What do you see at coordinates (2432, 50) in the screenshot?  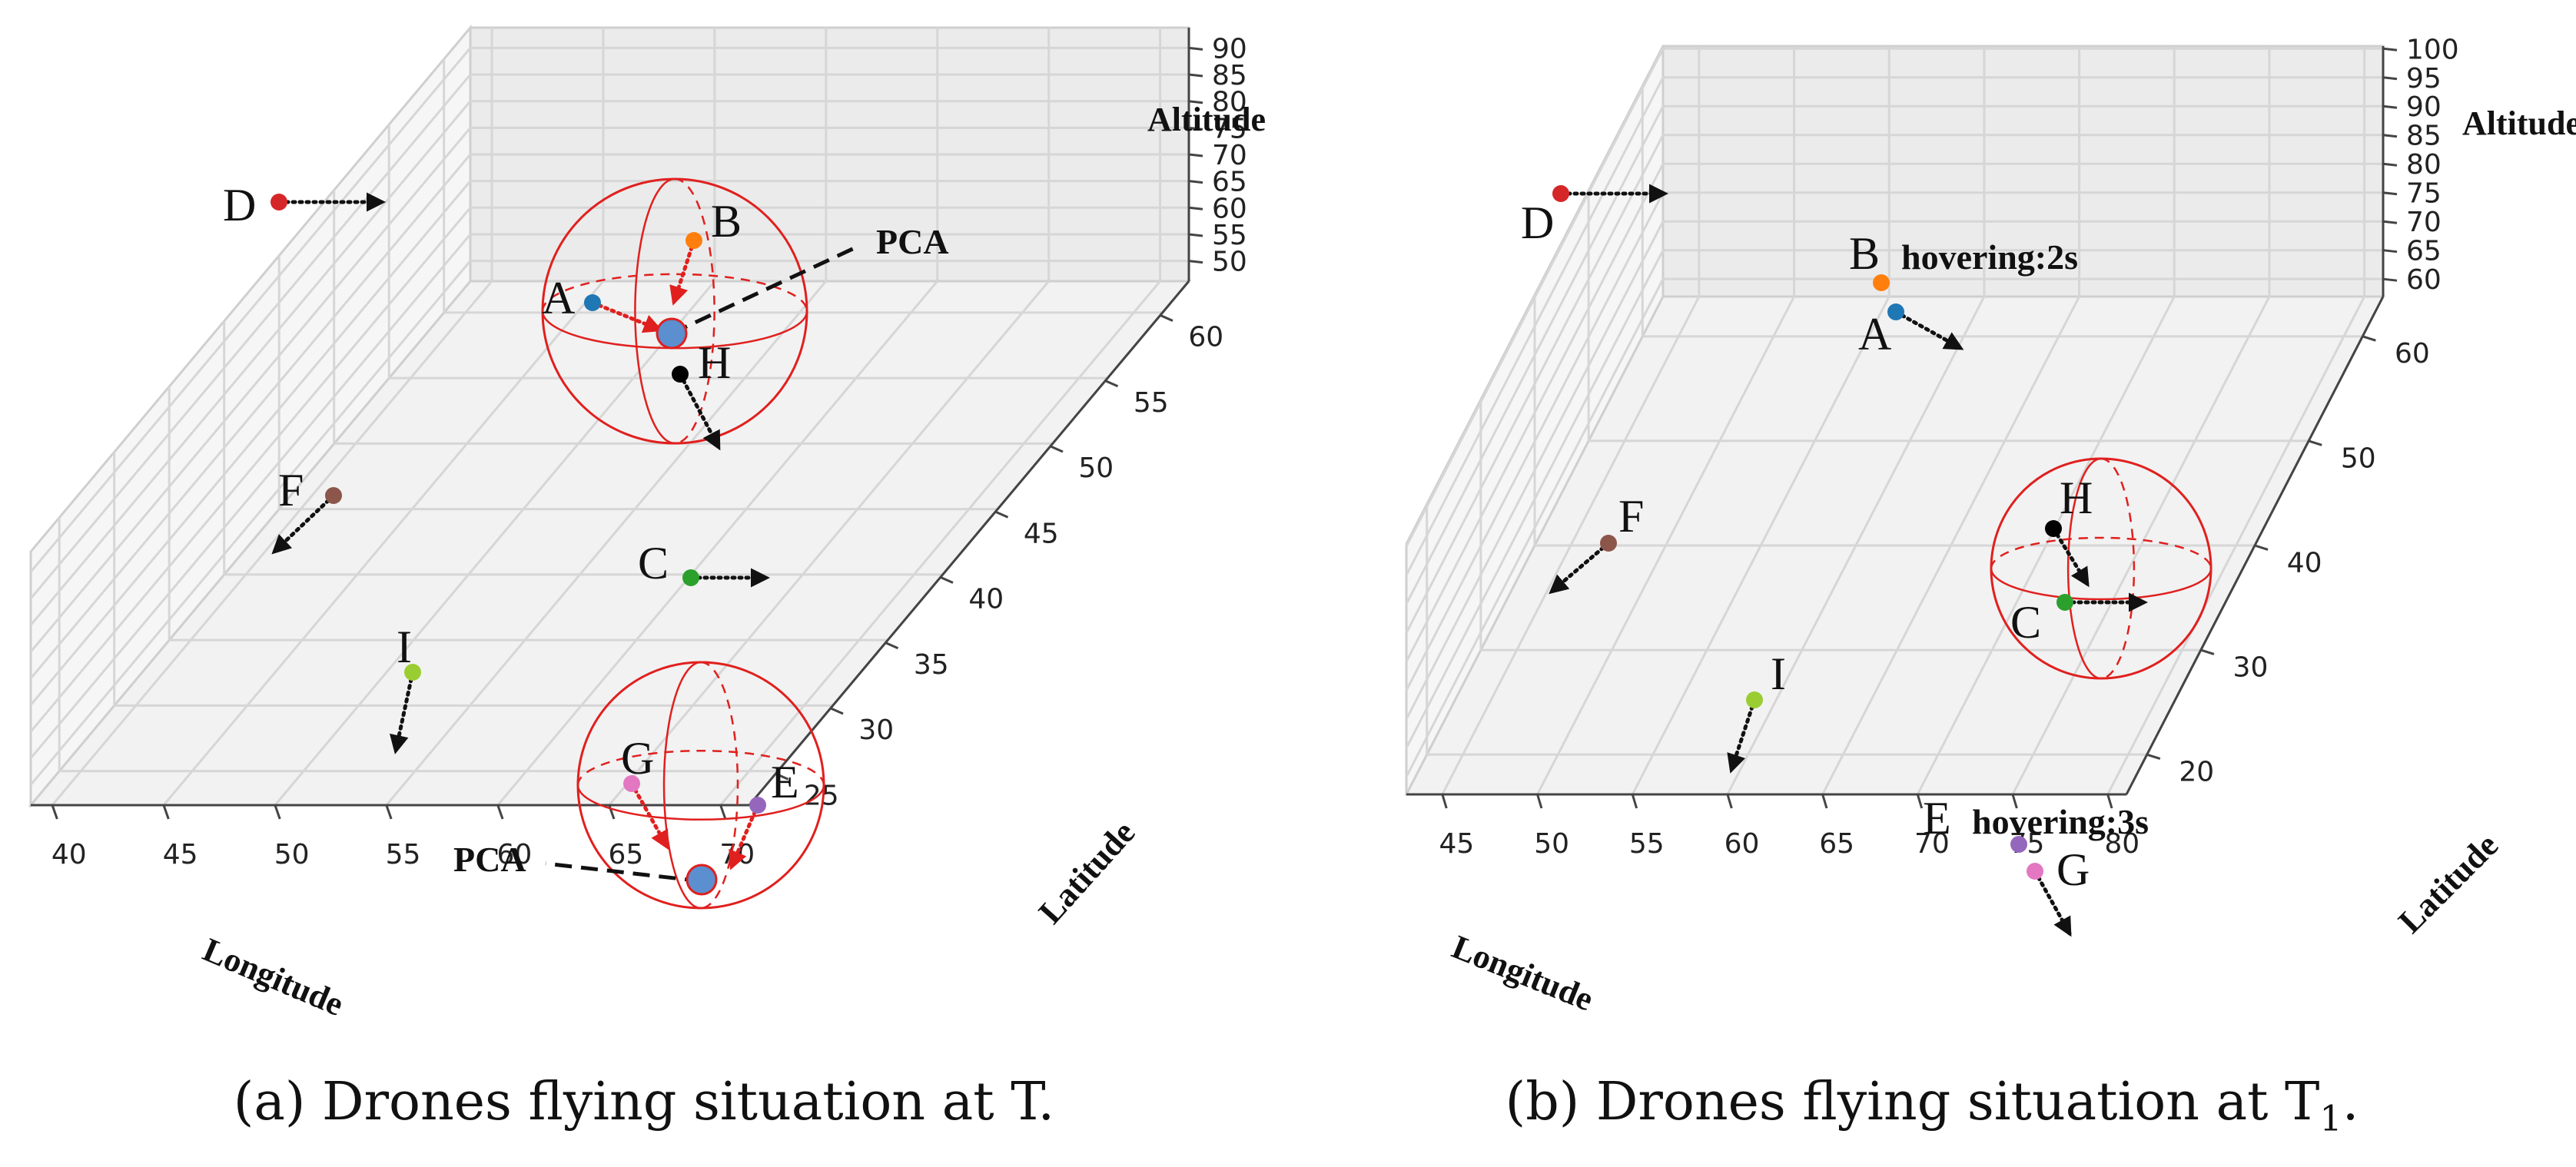 I see `z-tick-label: 100` at bounding box center [2432, 50].